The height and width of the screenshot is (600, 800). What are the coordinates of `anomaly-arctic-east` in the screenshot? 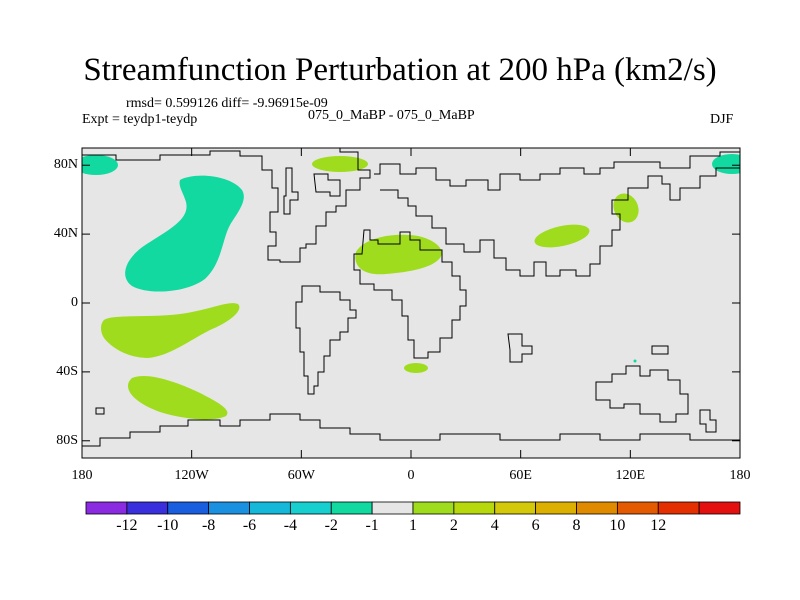 It's located at (726, 164).